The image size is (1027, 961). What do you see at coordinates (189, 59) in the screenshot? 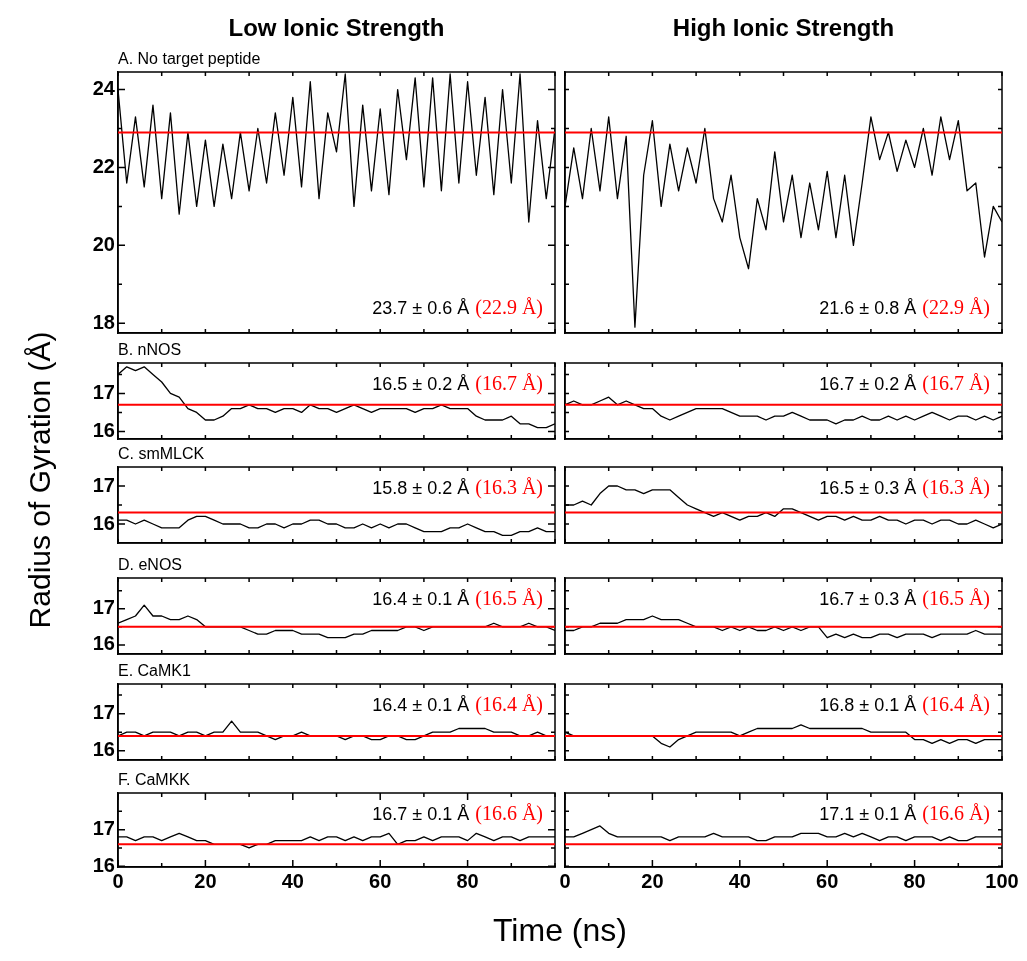
I see `chart-subtitle: A. No target peptide` at bounding box center [189, 59].